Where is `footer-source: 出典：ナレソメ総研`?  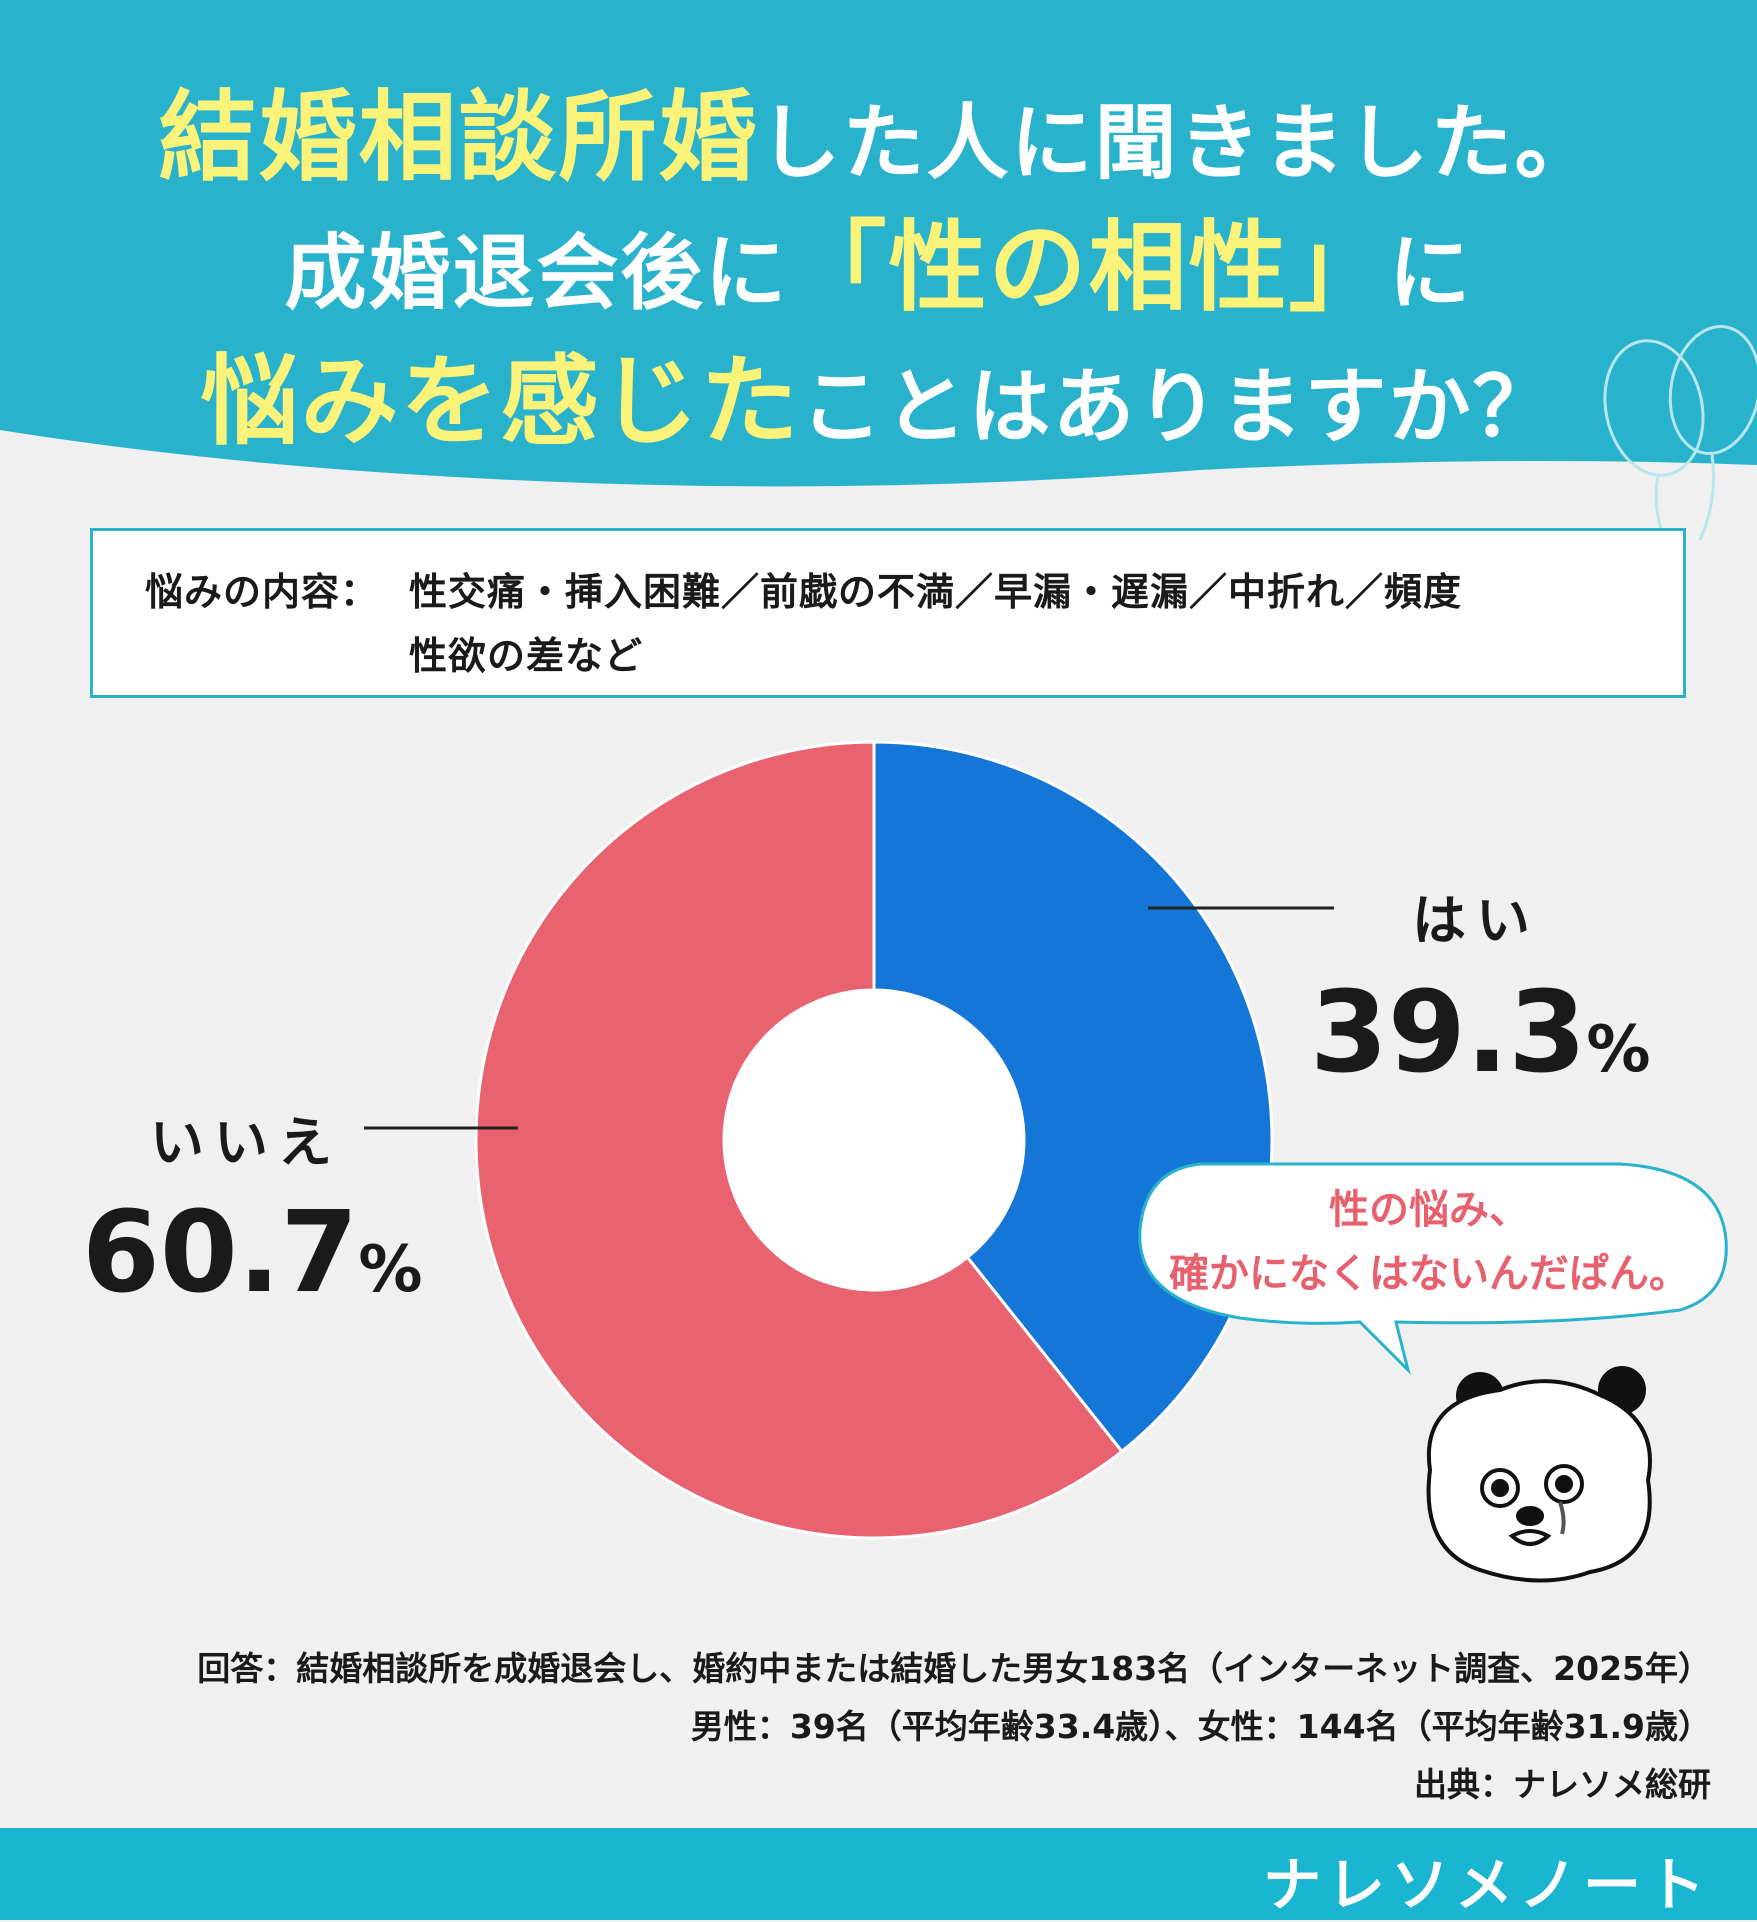 footer-source: 出典：ナレソメ総研 is located at coordinates (1562, 1784).